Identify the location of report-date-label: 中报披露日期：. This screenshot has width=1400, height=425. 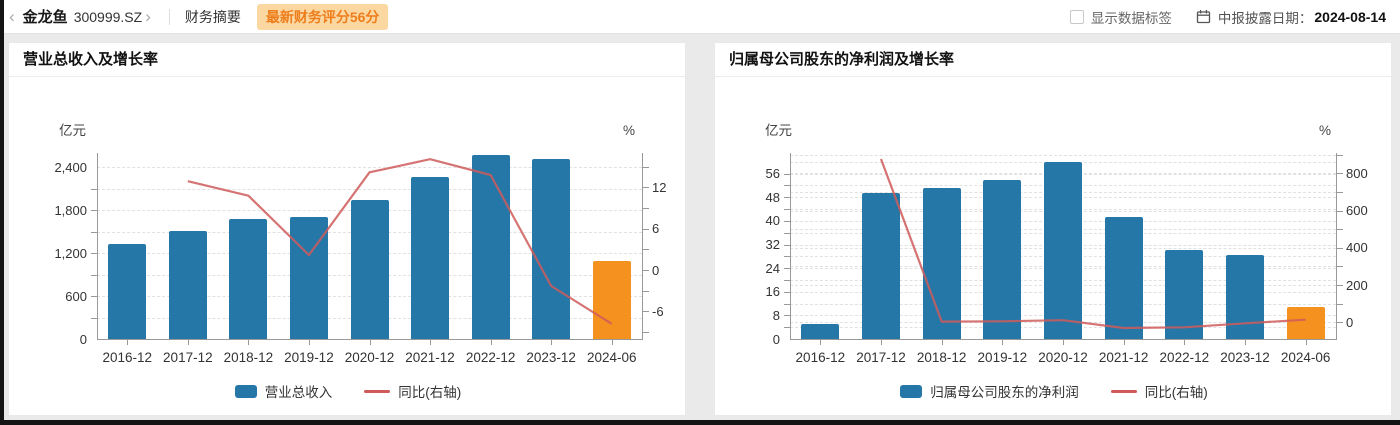
(1265, 18).